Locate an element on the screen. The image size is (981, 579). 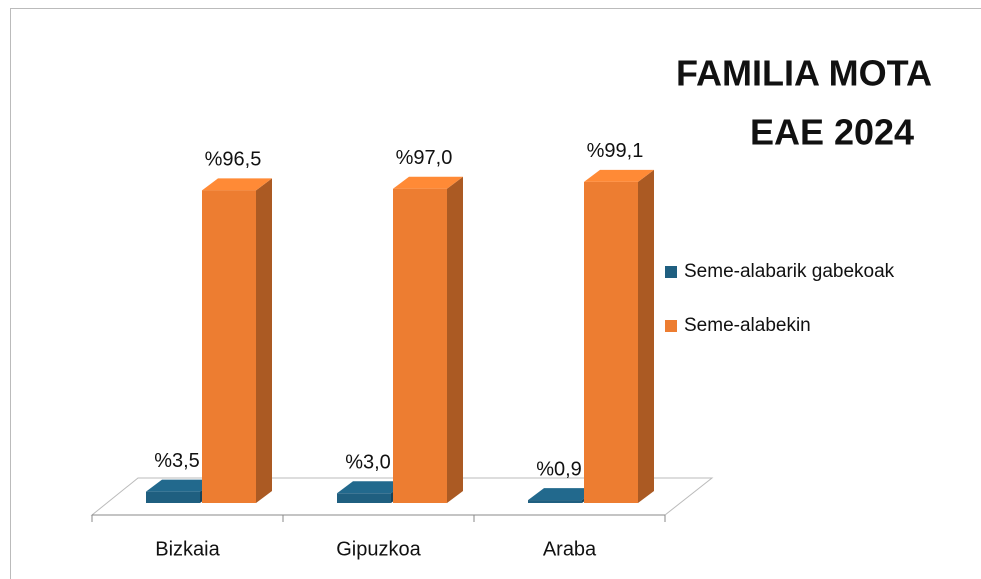
x-tick-label: Bizkaia is located at coordinates (187, 549).